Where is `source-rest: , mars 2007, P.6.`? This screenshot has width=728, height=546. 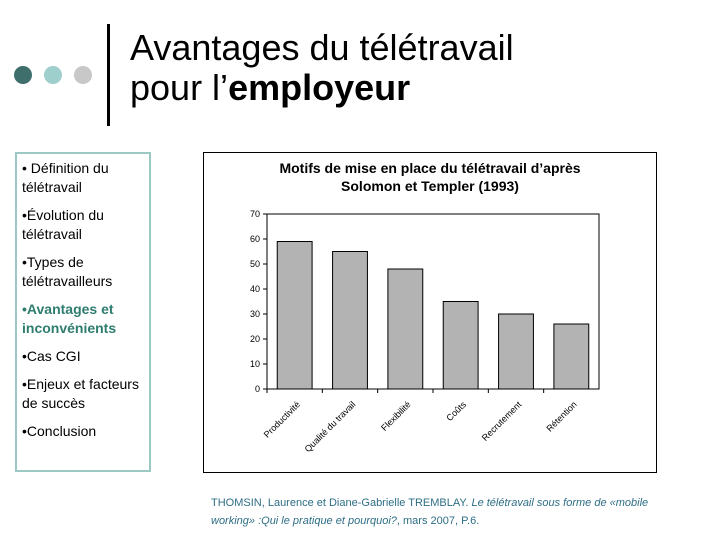 source-rest: , mars 2007, P.6. is located at coordinates (438, 521).